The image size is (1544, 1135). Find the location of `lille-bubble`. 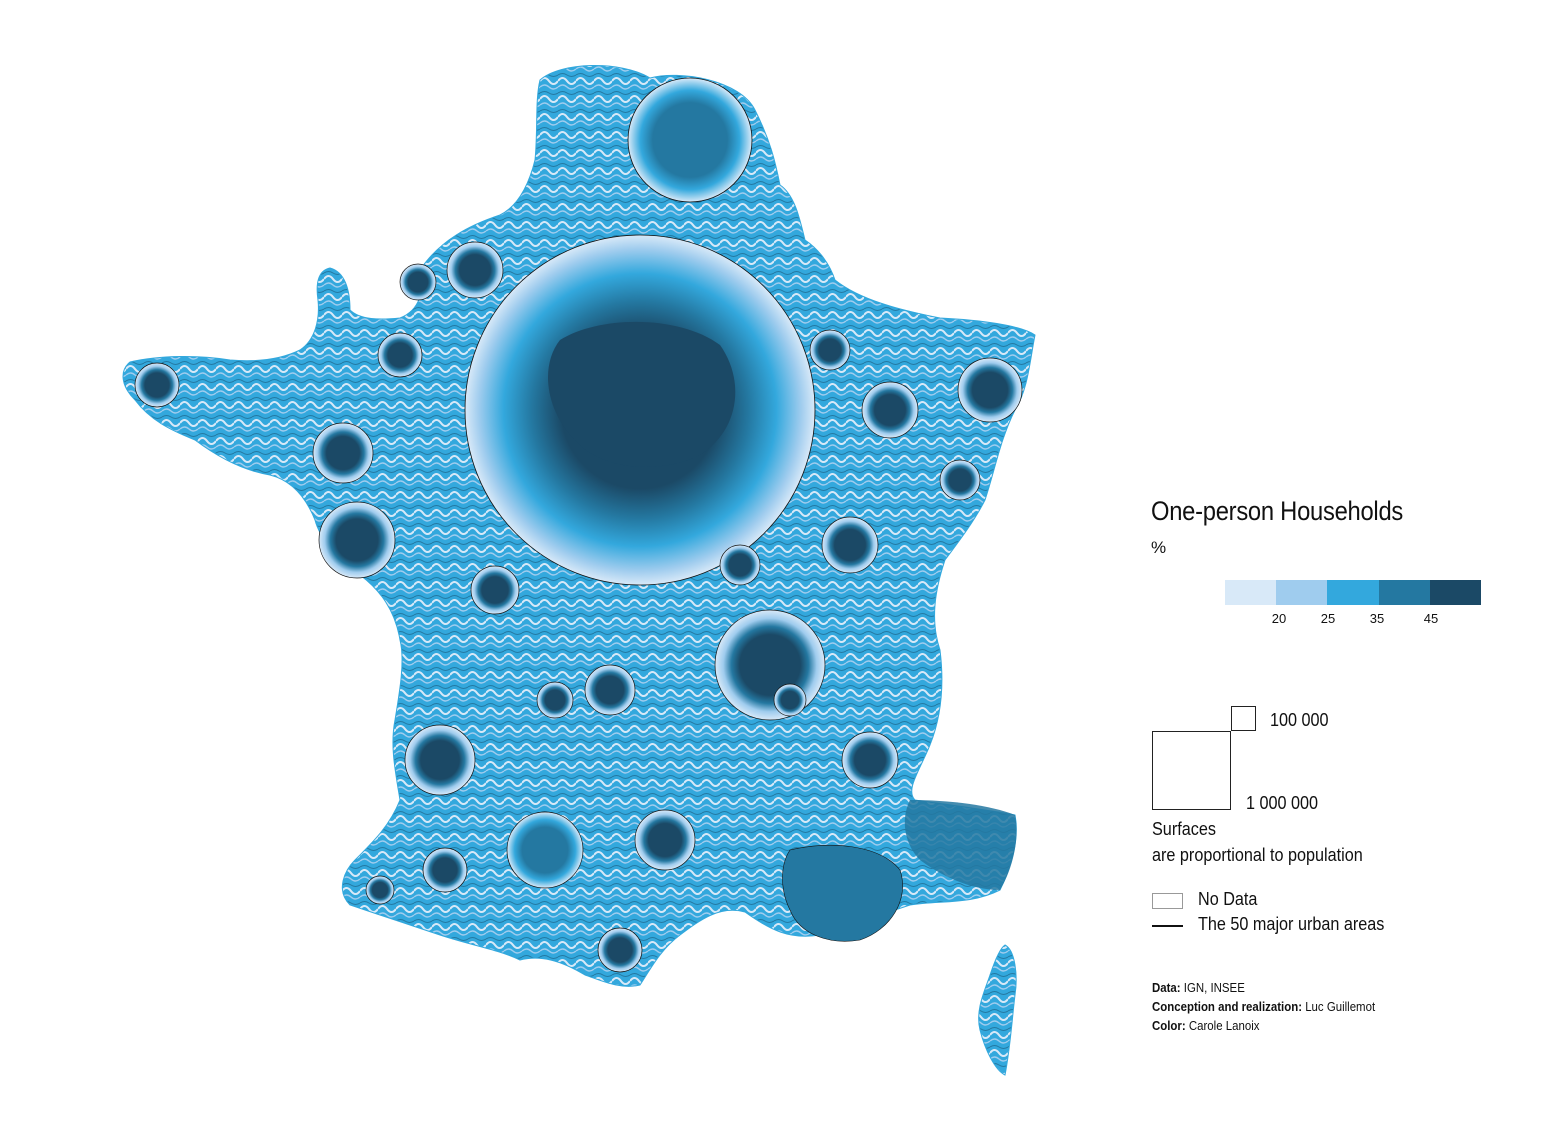

lille-bubble is located at coordinates (690, 140).